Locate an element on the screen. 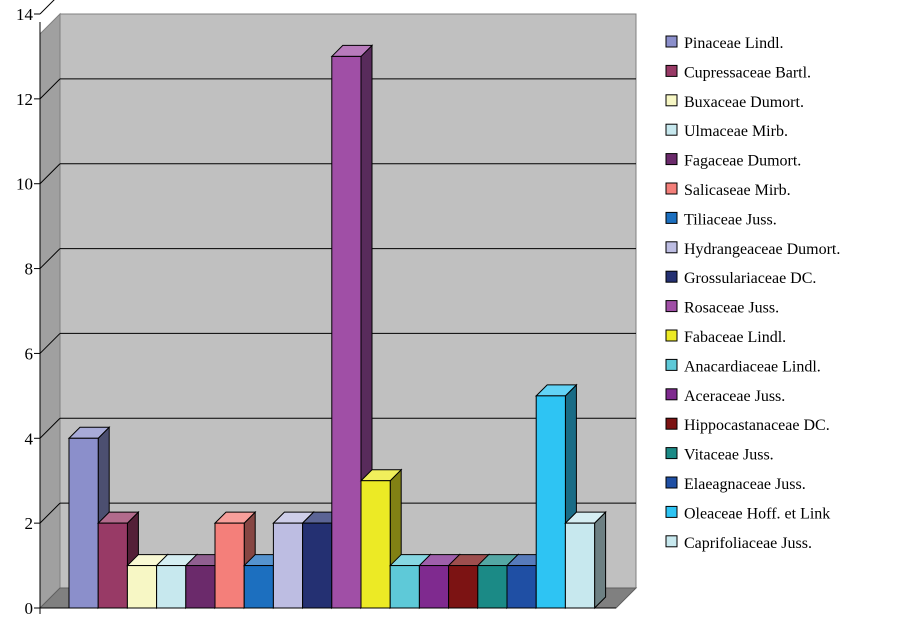 Image resolution: width=916 pixels, height=631 pixels. legend-item: Cupressaceae Bartl. is located at coordinates (738, 72).